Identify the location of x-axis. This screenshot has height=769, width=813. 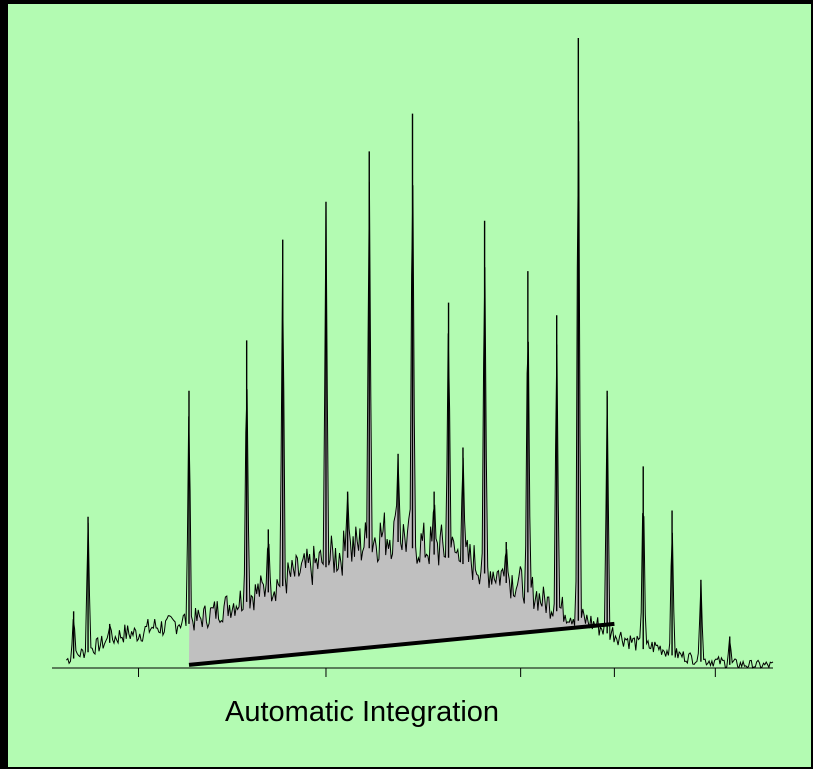
(412, 672).